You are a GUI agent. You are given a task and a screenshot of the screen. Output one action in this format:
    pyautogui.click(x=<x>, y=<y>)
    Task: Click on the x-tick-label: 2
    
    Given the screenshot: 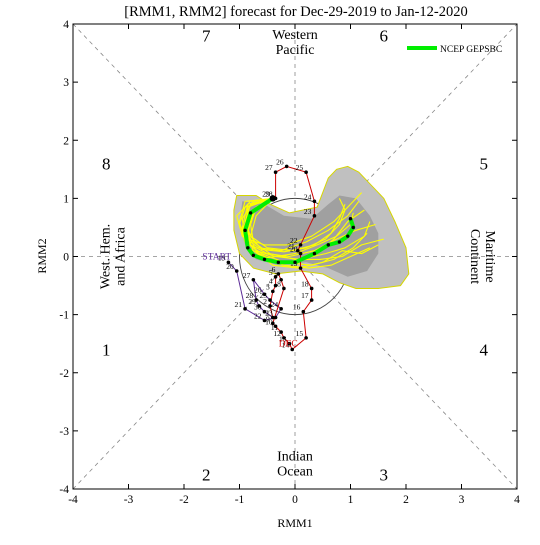 What is the action you would take?
    pyautogui.click(x=406, y=500)
    